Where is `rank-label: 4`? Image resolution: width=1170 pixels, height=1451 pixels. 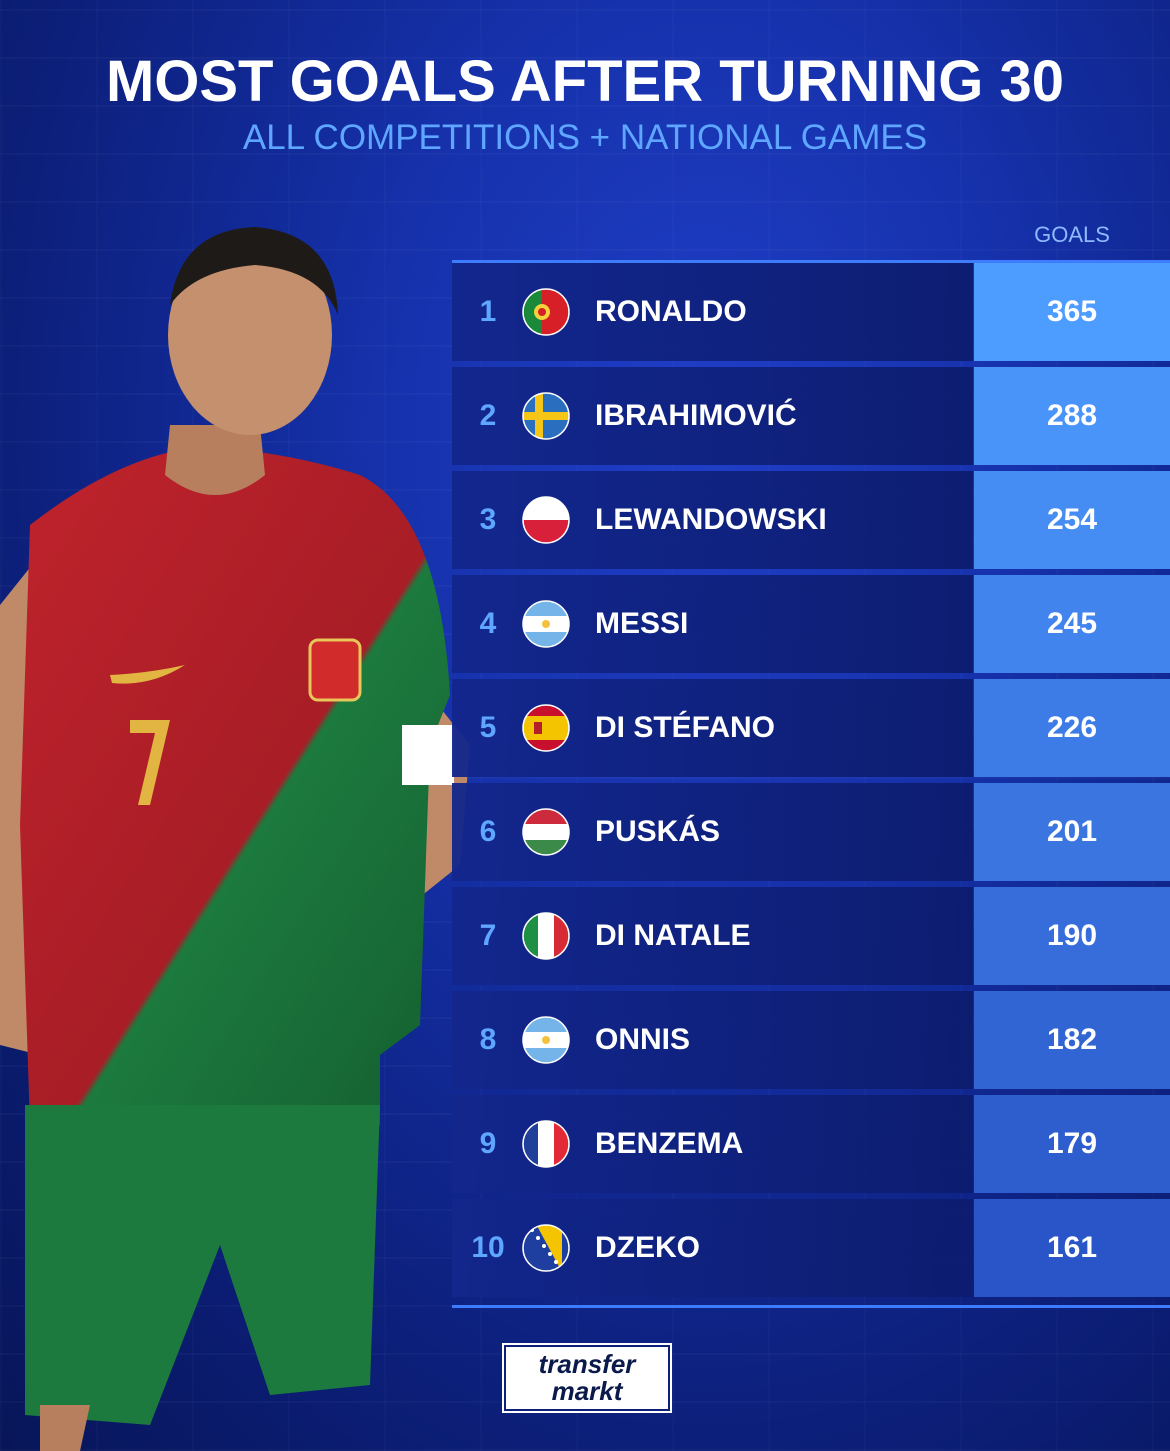 rank-label: 4 is located at coordinates (488, 623).